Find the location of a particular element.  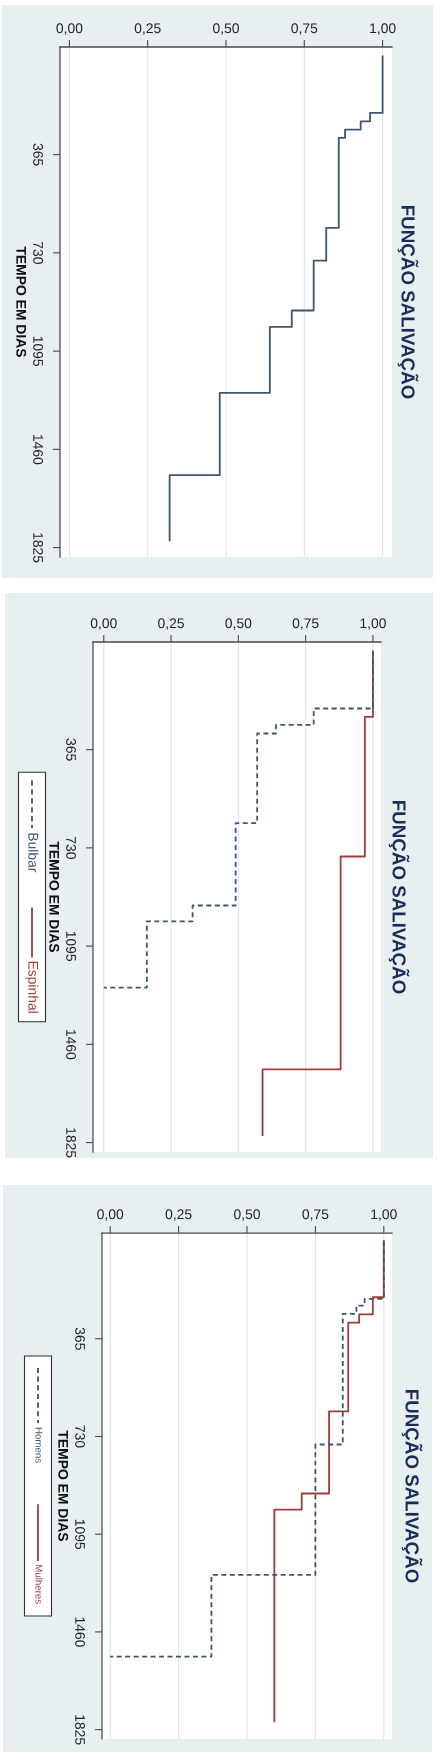

text: Espinhal is located at coordinates (32, 987).